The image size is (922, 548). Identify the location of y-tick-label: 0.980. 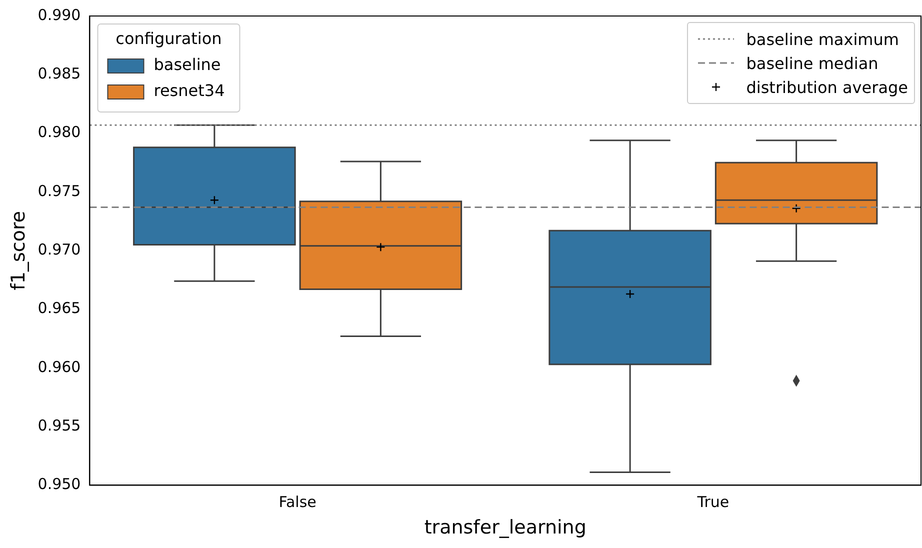
(59, 132).